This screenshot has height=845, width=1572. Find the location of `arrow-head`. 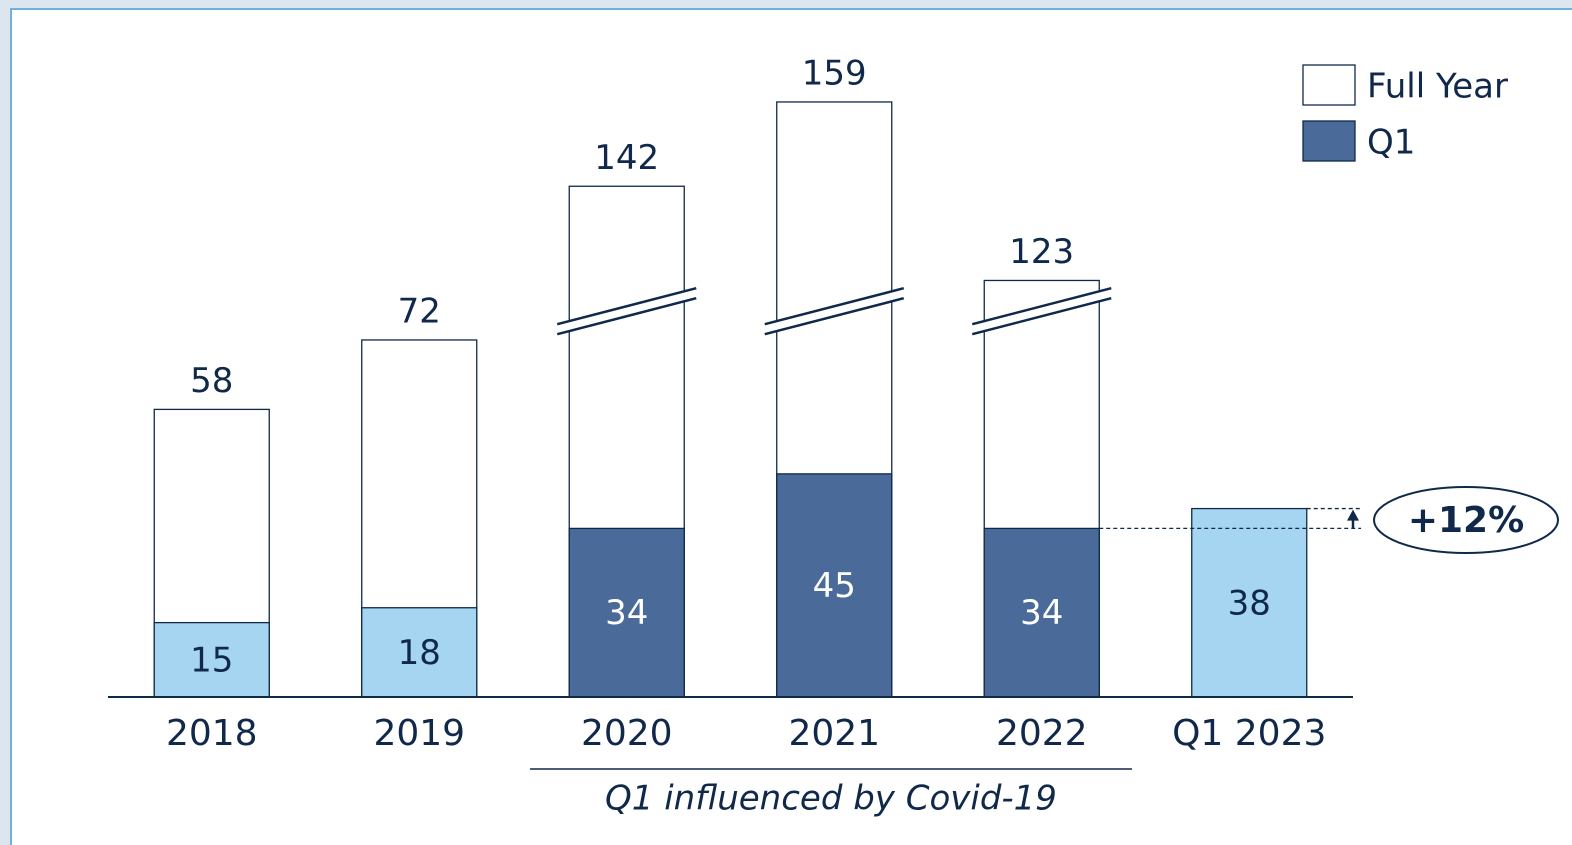

arrow-head is located at coordinates (1353, 515).